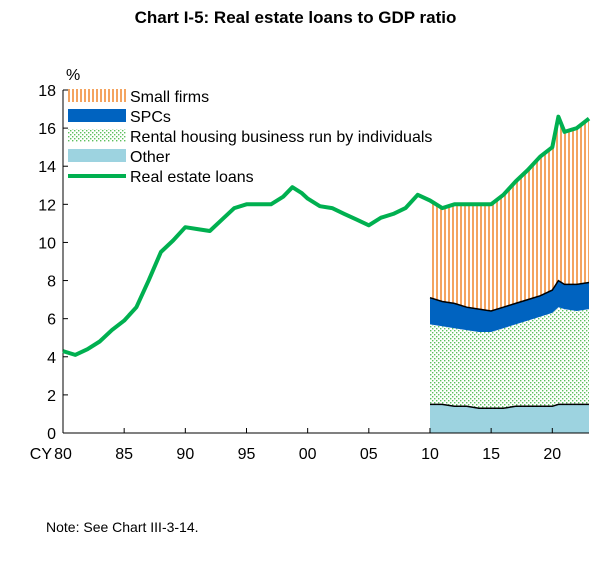 This screenshot has width=591, height=565. Describe the element at coordinates (97, 135) in the screenshot. I see `legend-swatch-rental-housing-business-run-by-individuals` at that location.